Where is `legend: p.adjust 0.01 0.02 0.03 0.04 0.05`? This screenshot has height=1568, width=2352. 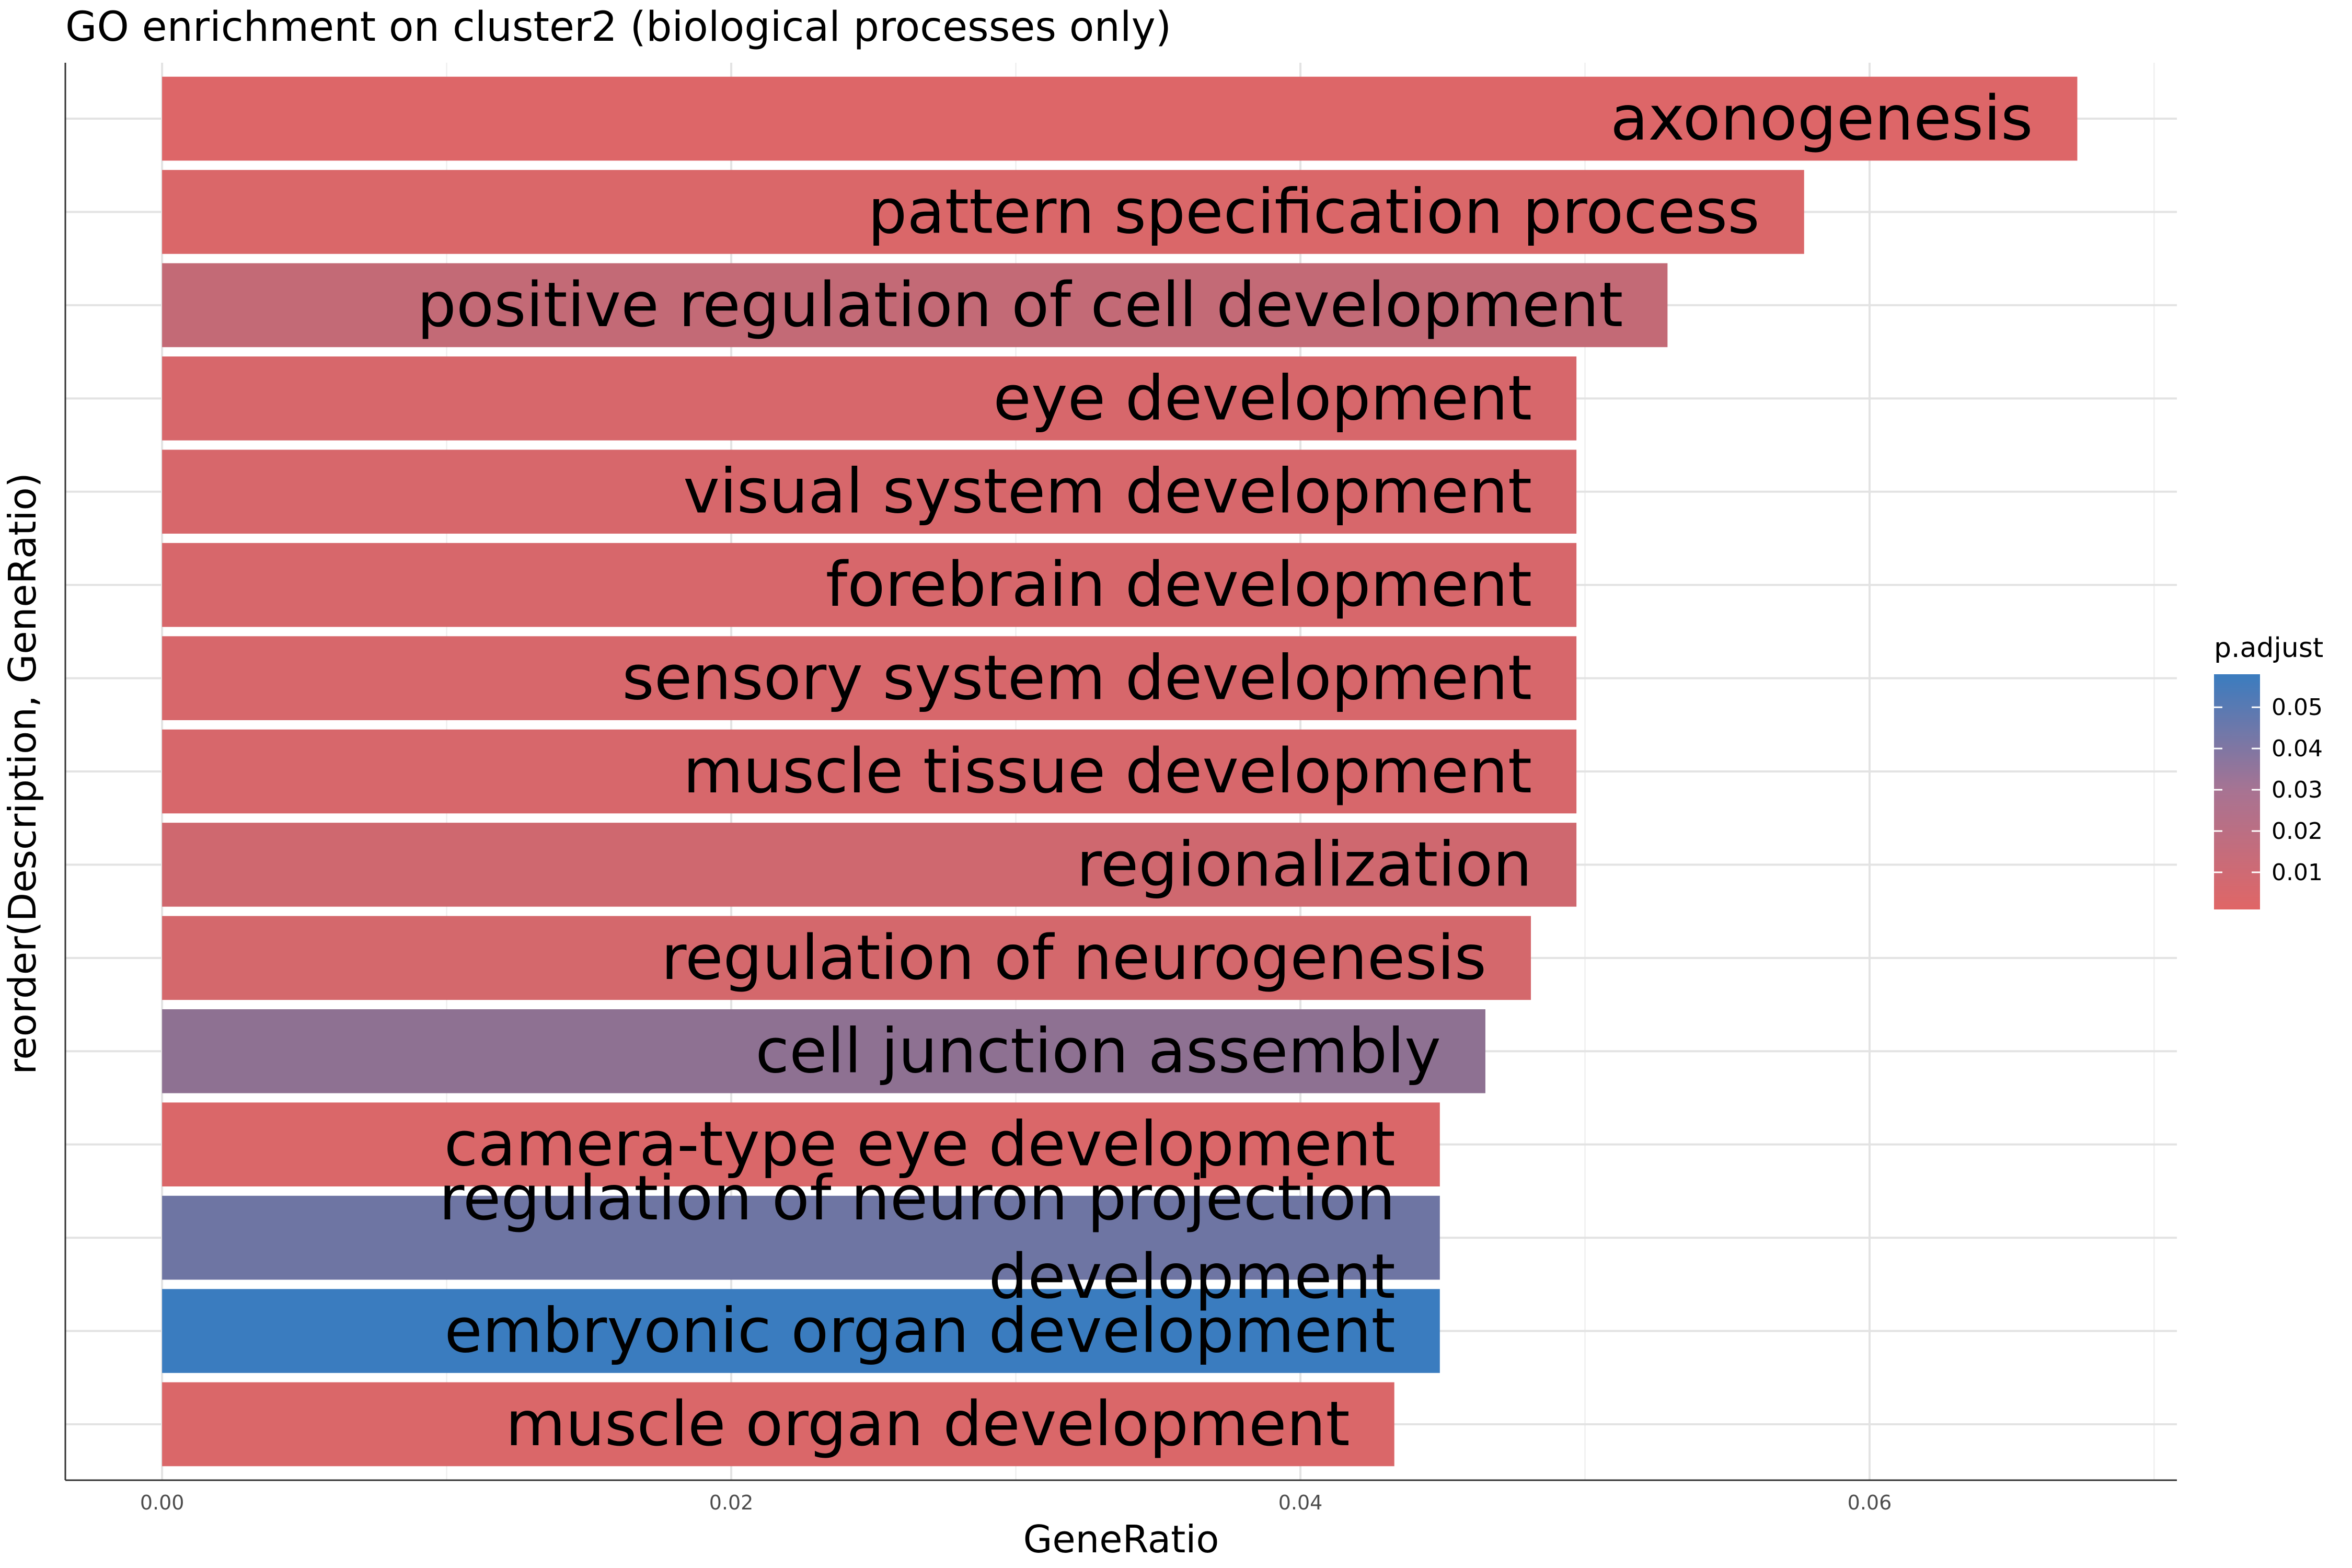
legend: p.adjust 0.01 0.02 0.03 0.04 0.05 is located at coordinates (2268, 770).